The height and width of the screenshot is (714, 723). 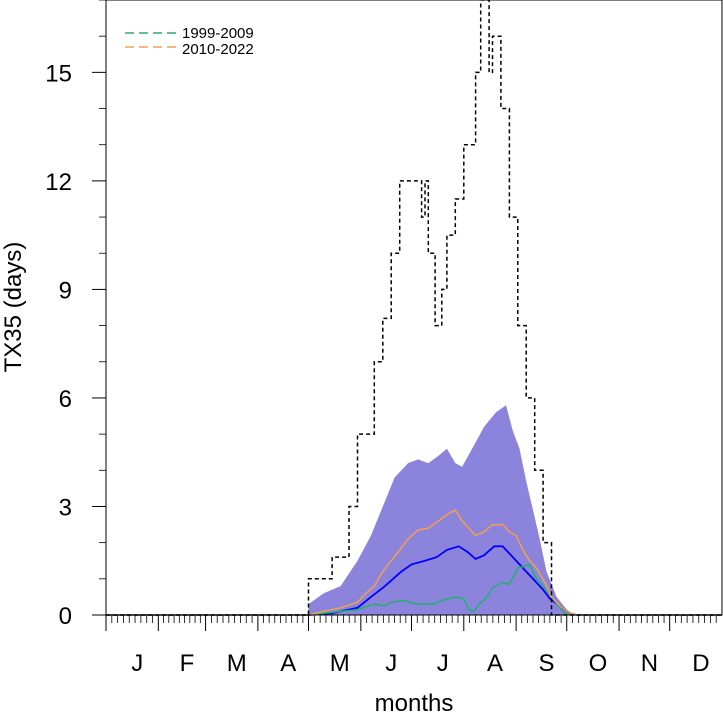 I want to click on y-tick-label: 6, so click(x=65, y=399).